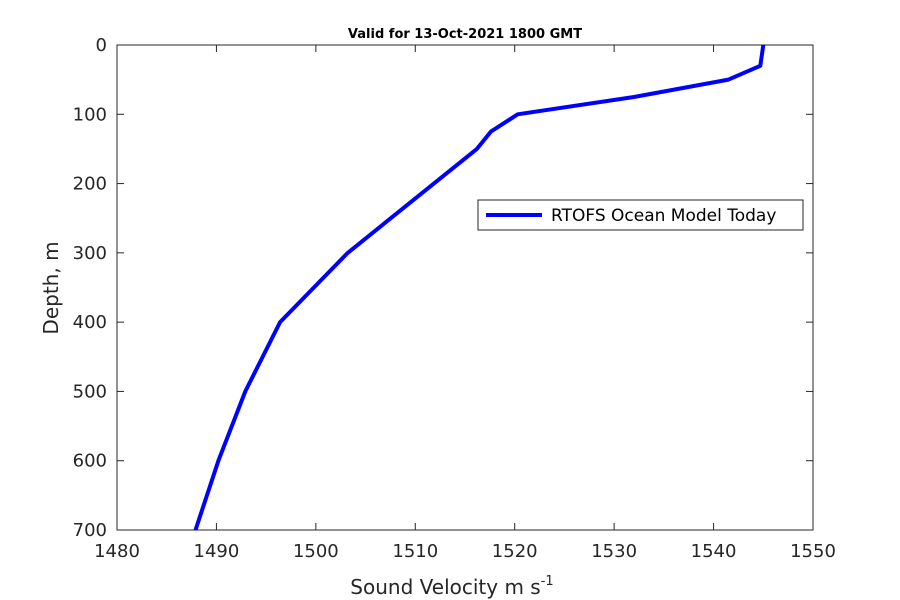  I want to click on legend: RTOFS Ocean Model Today, so click(640, 215).